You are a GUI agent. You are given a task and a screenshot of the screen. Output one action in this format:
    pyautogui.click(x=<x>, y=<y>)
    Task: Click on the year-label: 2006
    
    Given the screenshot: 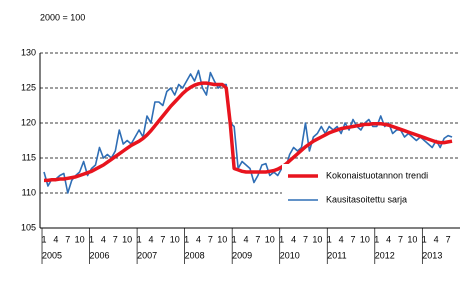 What is the action you would take?
    pyautogui.click(x=100, y=255)
    